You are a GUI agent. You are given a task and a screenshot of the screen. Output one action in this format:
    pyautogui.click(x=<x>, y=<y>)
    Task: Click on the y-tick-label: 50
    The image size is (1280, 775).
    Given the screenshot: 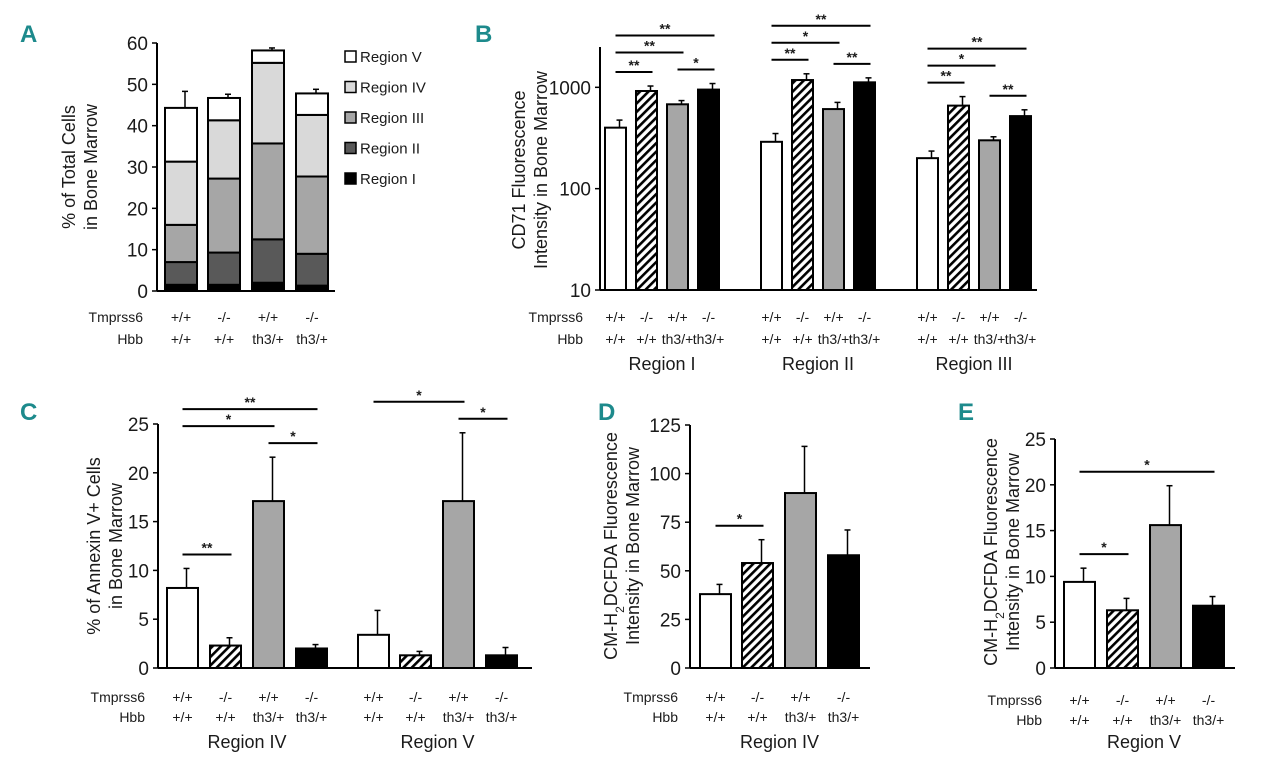 What is the action you would take?
    pyautogui.click(x=670, y=572)
    